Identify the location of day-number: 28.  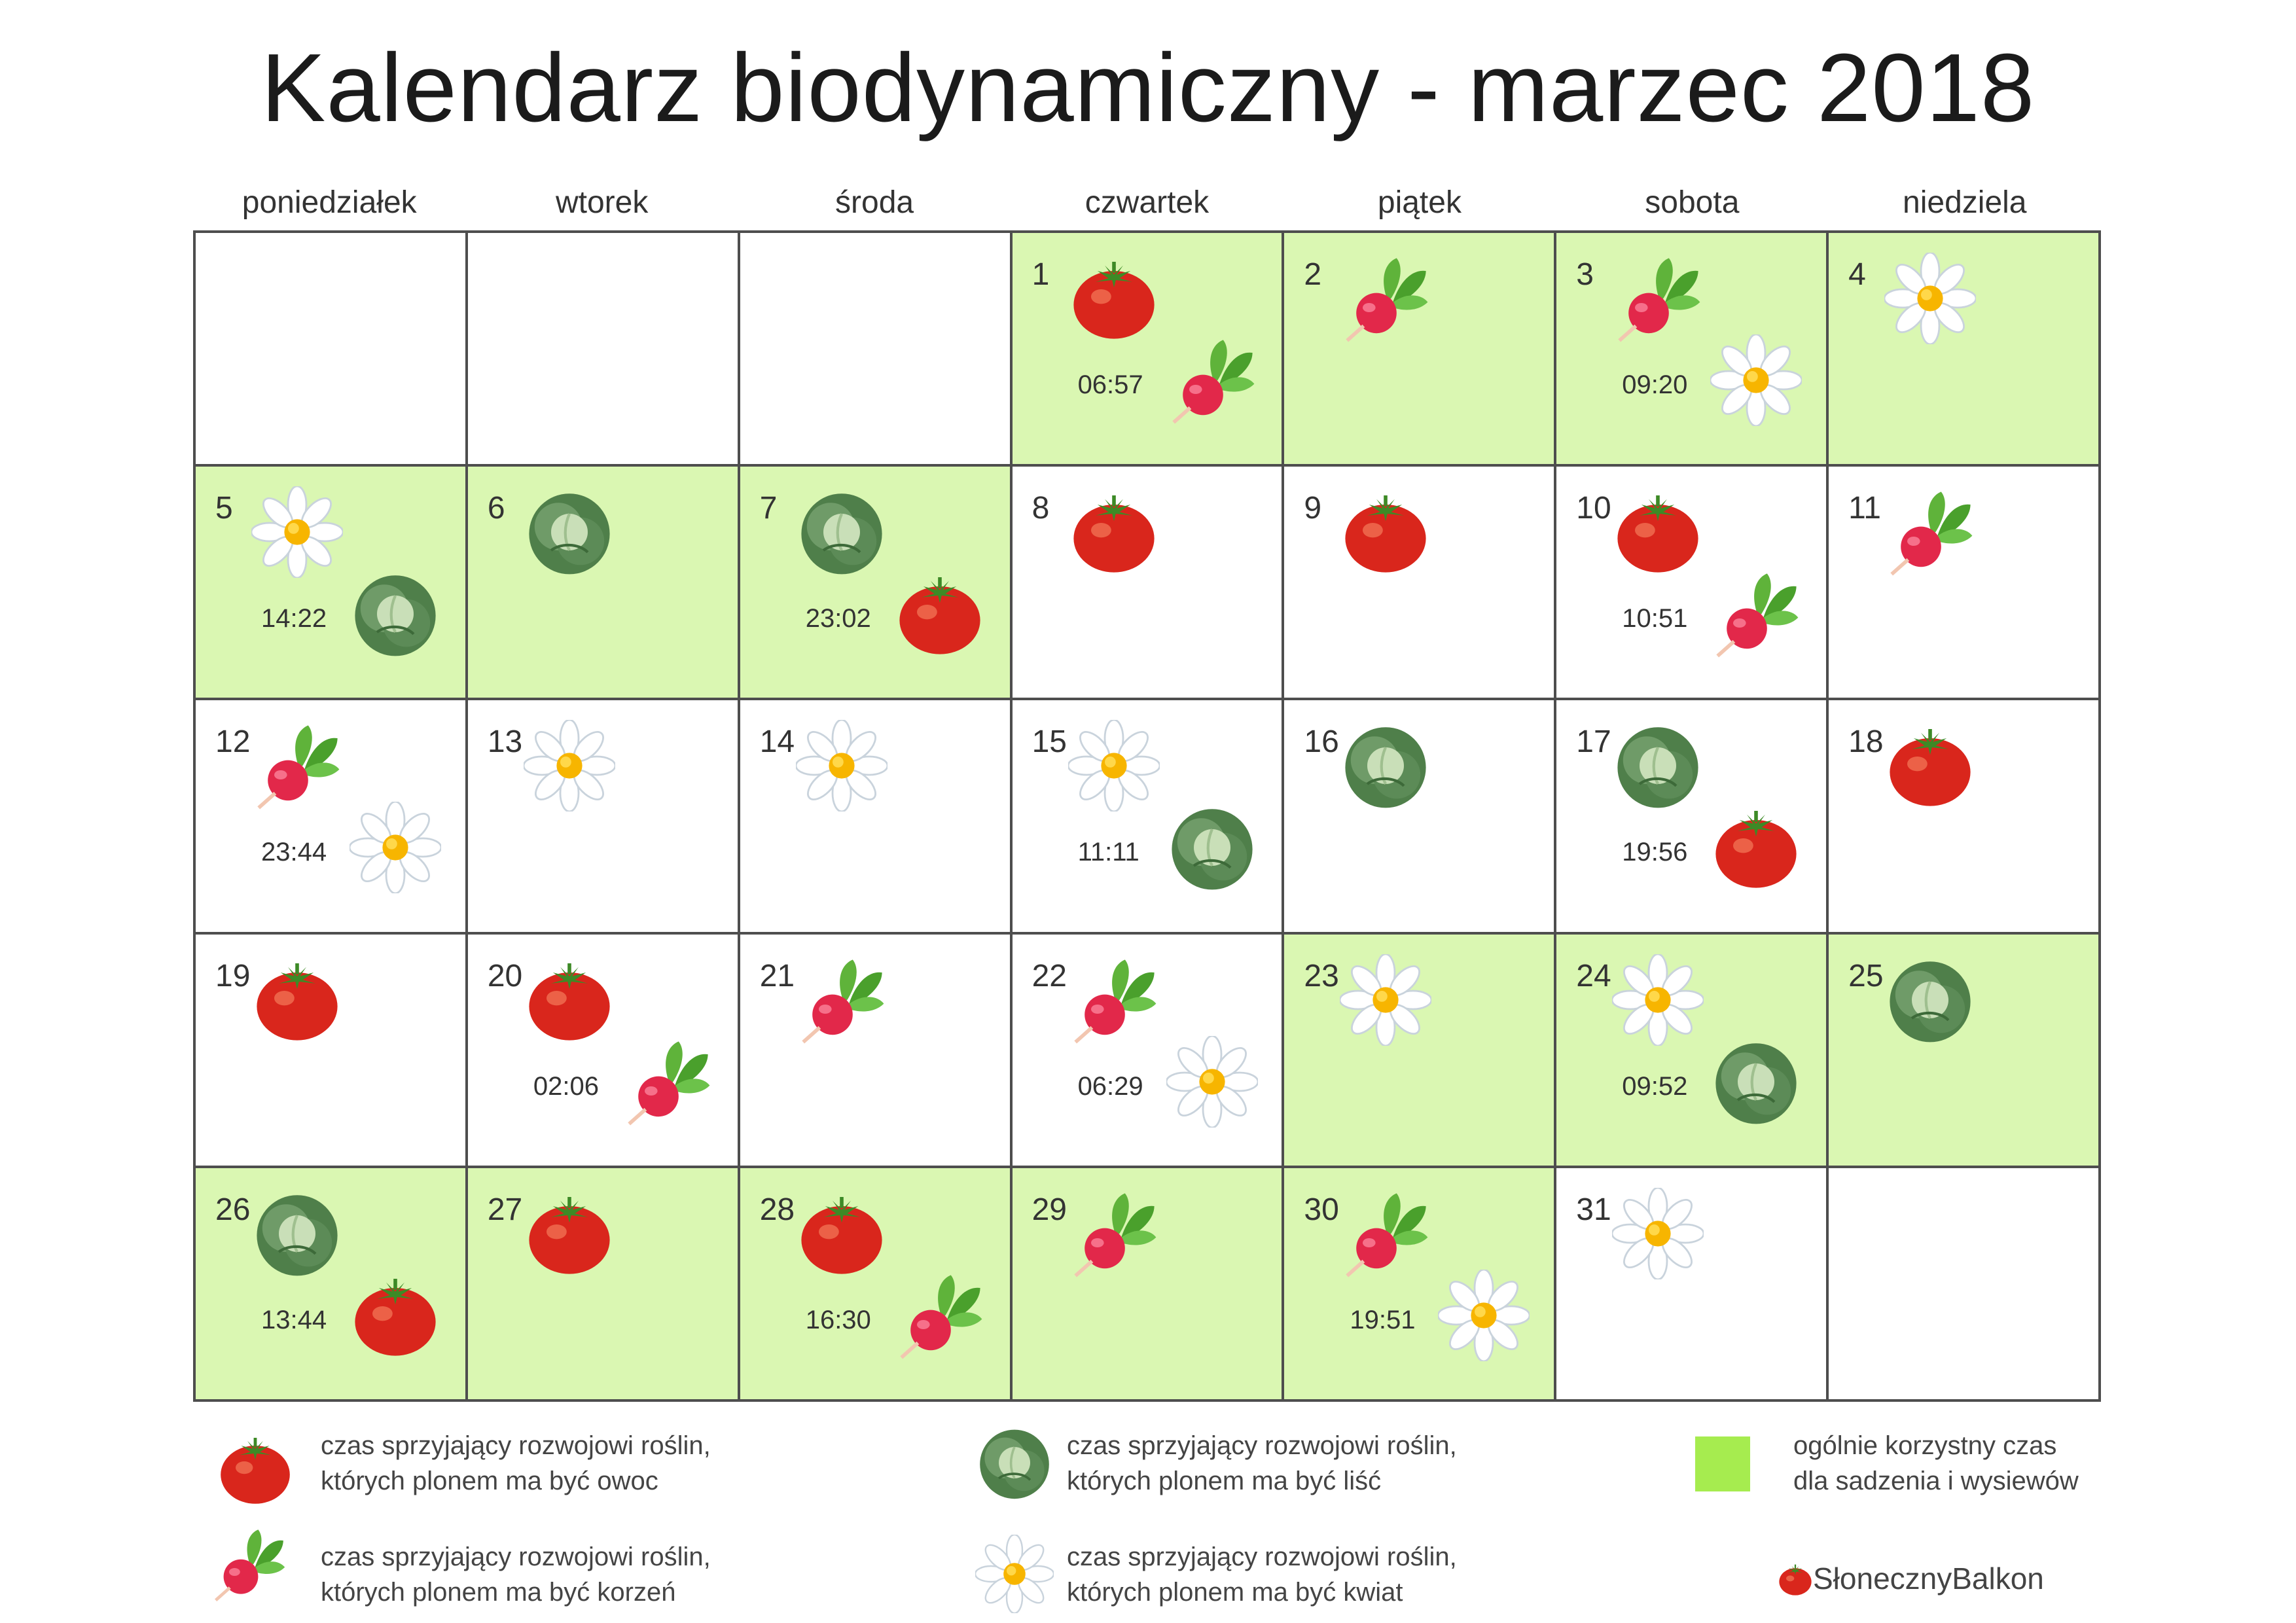
(777, 1209).